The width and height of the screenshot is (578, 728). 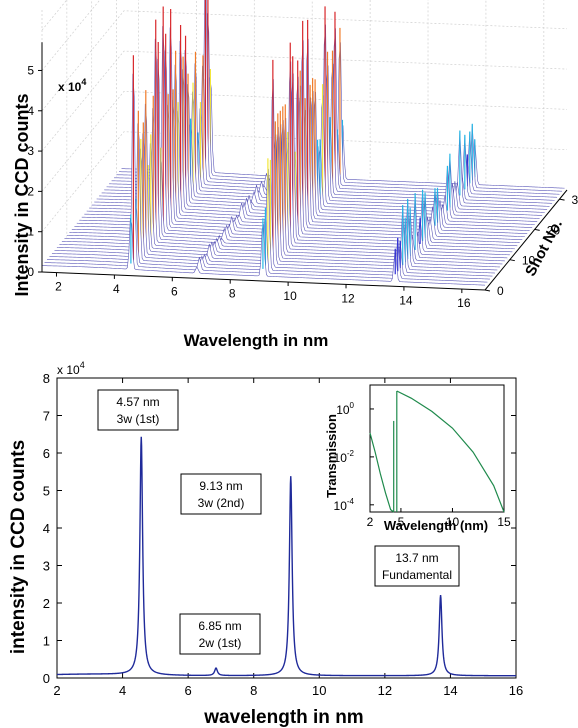 I want to click on waterfall-z-label: Intensity in CCD counts, so click(x=22, y=194).